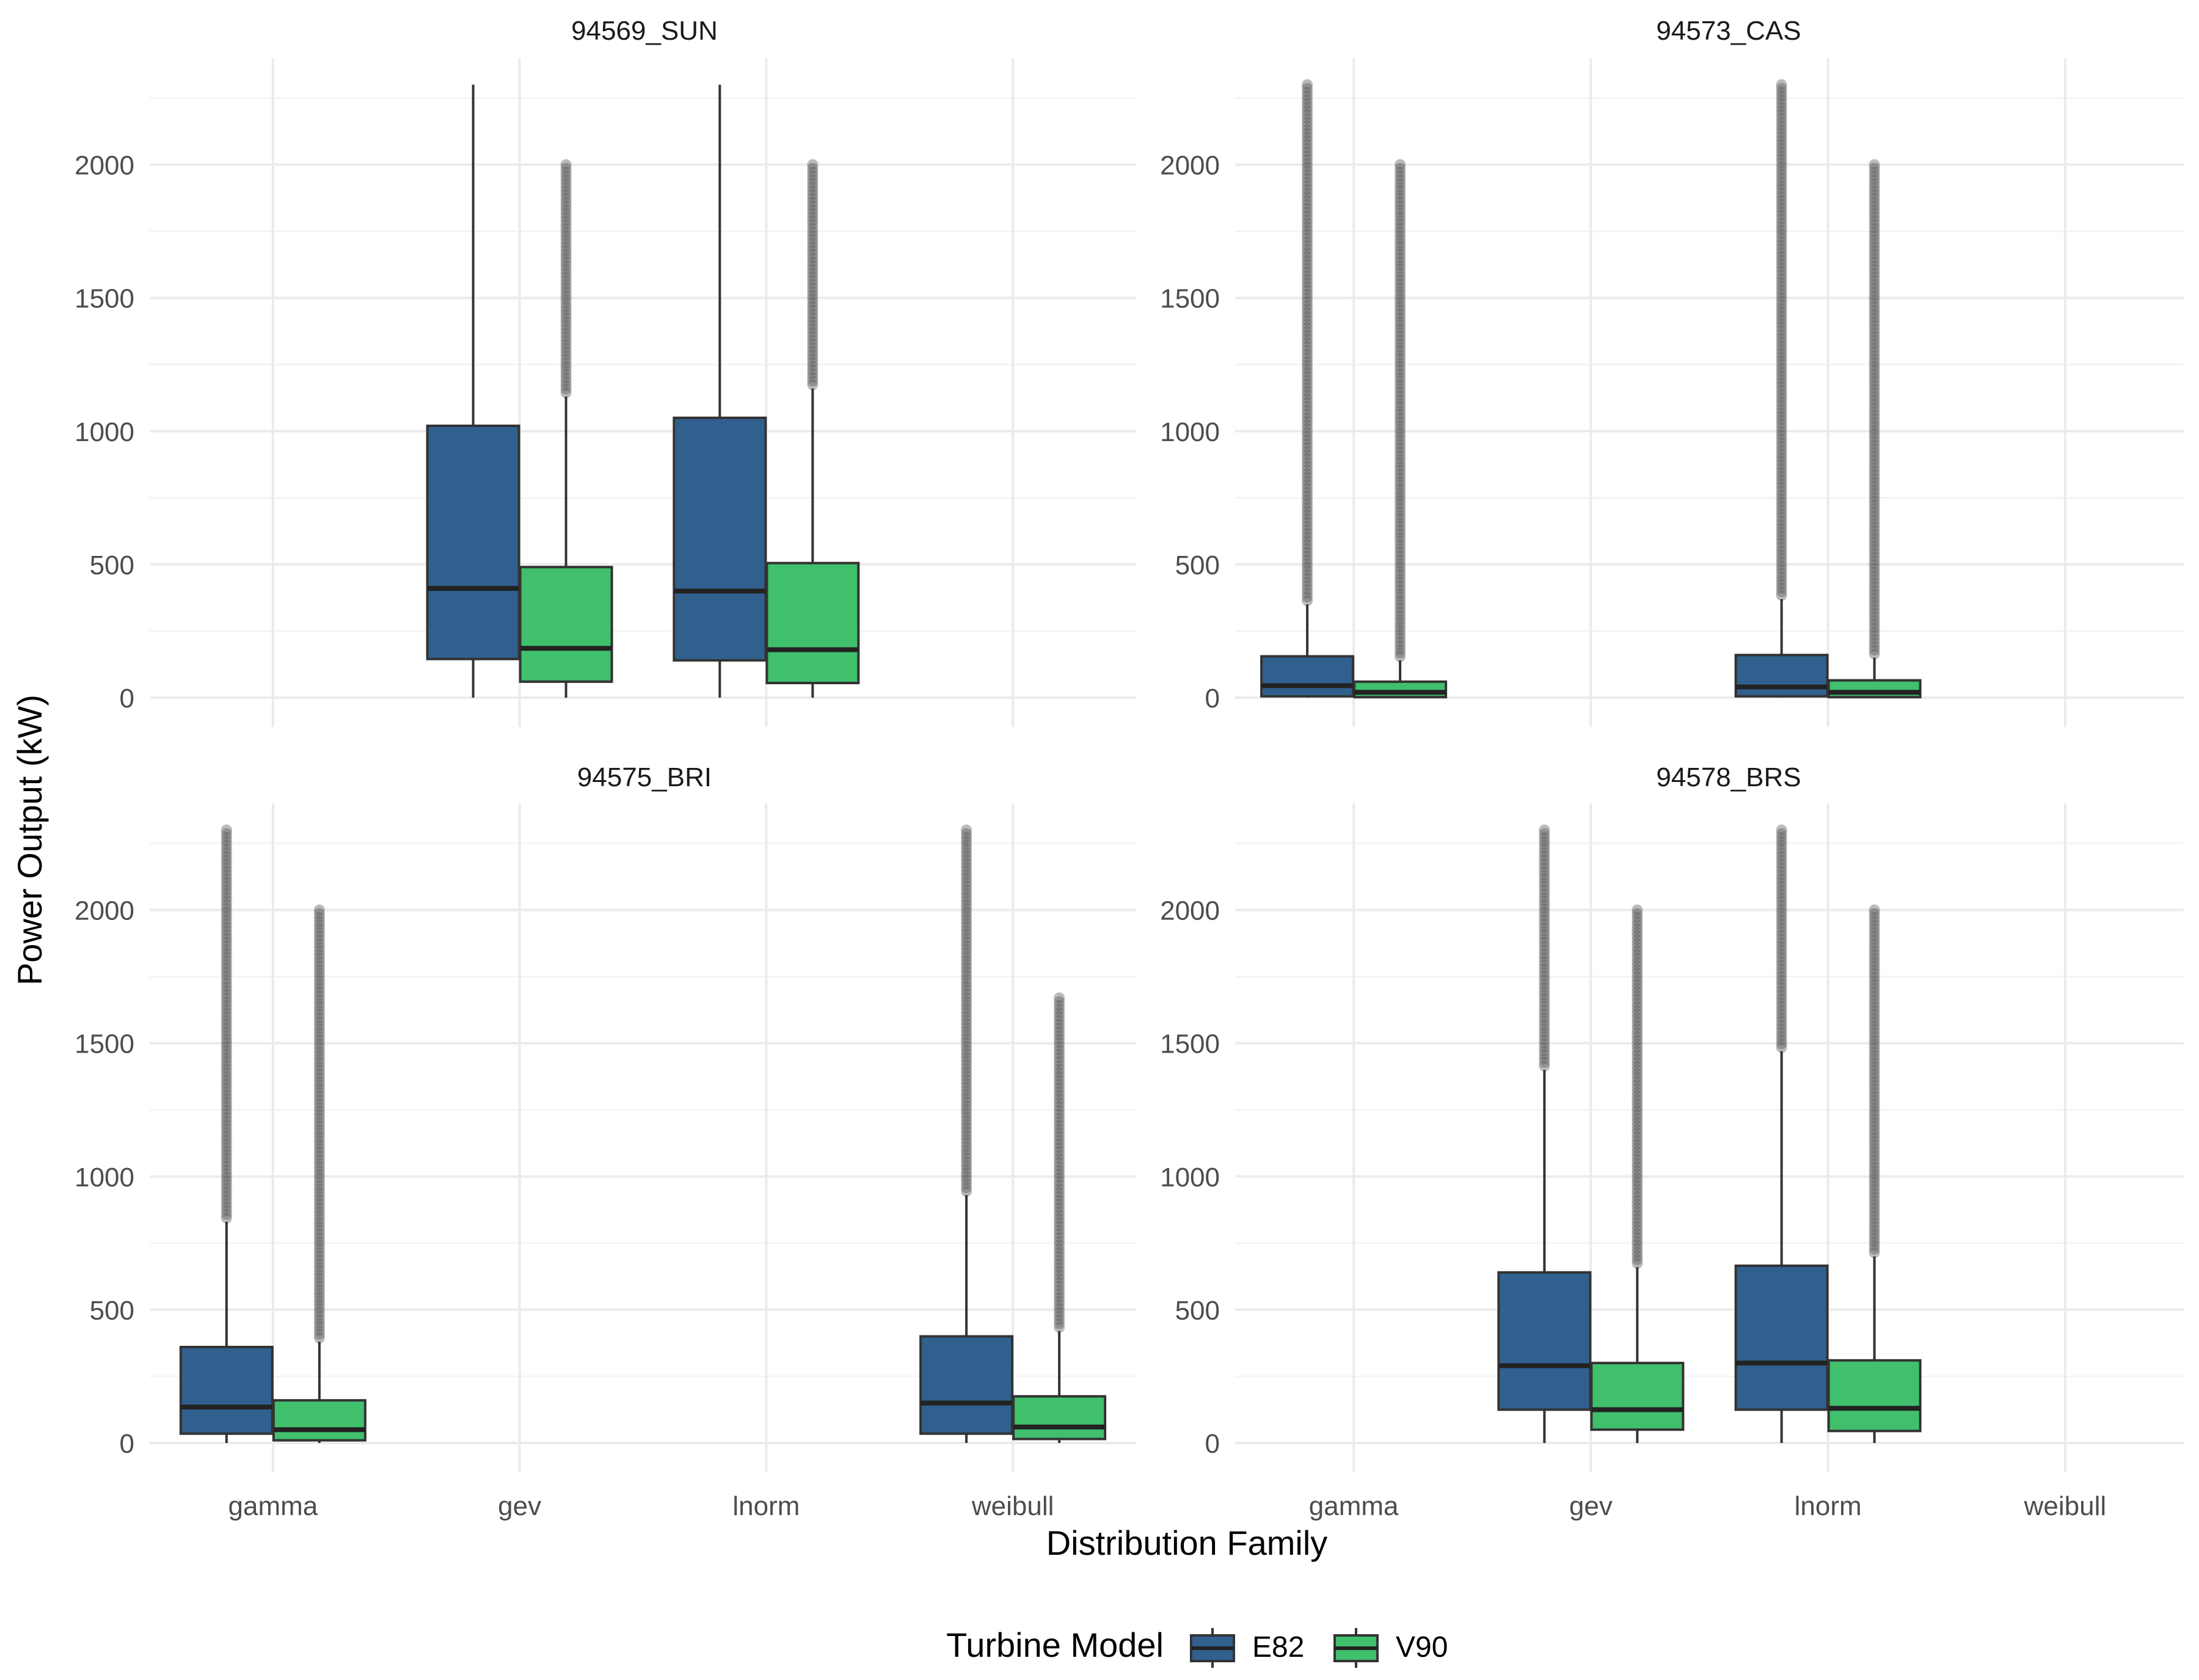  Describe the element at coordinates (226, 1390) in the screenshot. I see `box-body` at that location.